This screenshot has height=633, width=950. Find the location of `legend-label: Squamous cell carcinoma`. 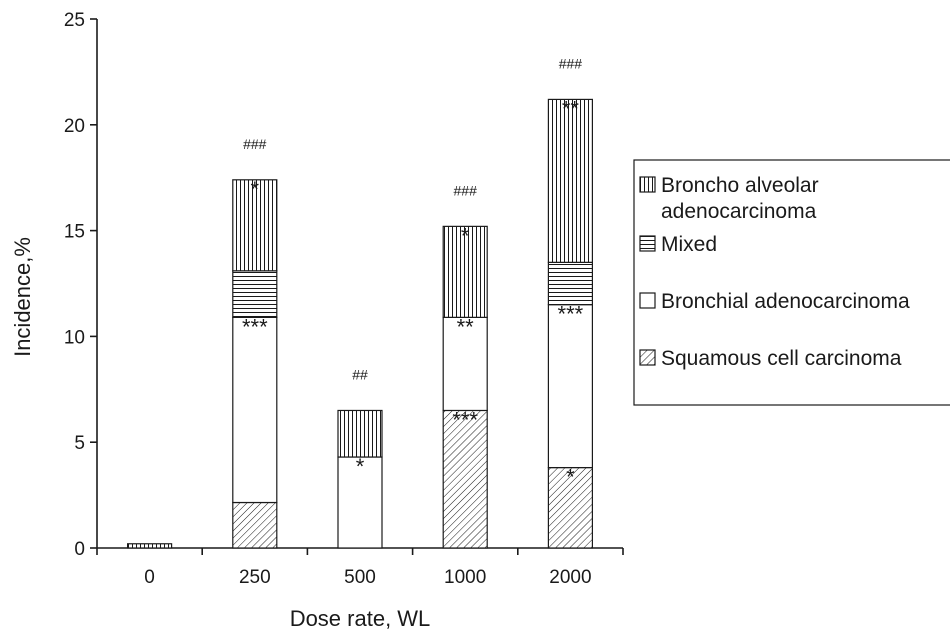

legend-label: Squamous cell carcinoma is located at coordinates (781, 358).